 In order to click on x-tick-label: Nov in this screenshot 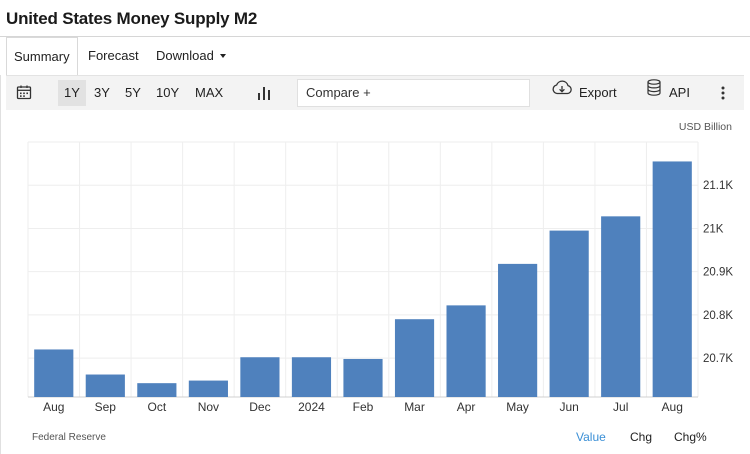, I will do `click(208, 407)`.